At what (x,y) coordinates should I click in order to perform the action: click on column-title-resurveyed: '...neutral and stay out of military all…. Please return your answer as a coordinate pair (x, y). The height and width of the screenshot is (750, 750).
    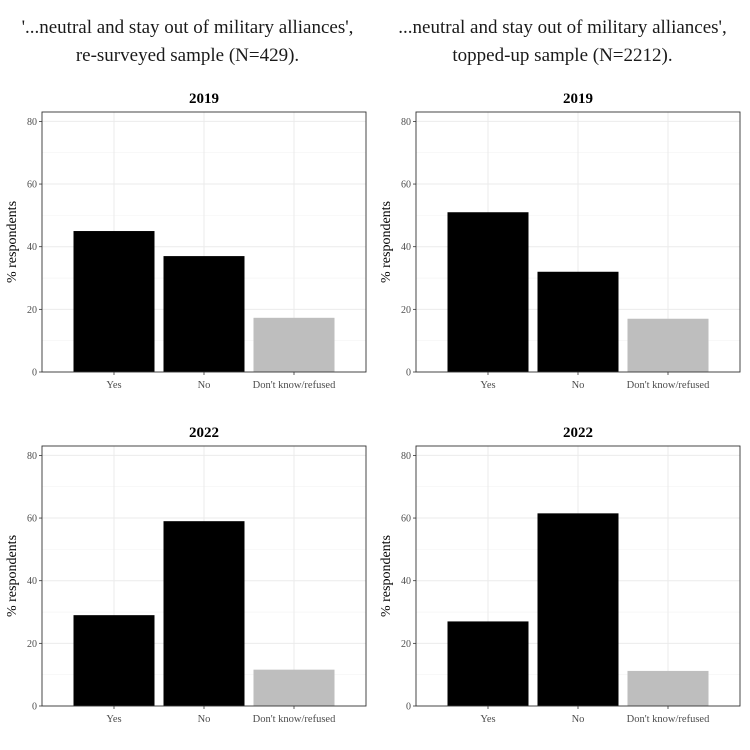
    Looking at the image, I should click on (187, 42).